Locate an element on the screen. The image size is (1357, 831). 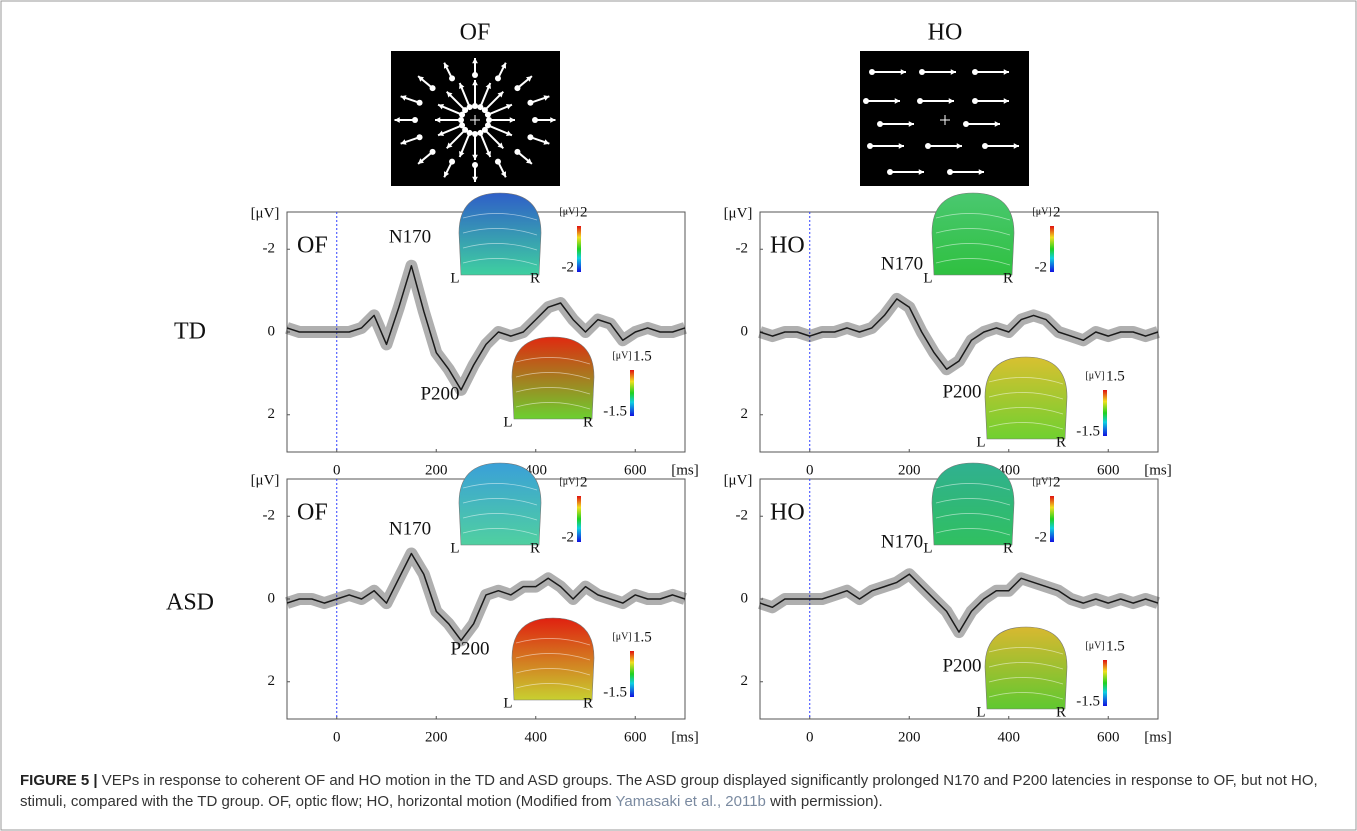
fixation is located at coordinates (945, 120).